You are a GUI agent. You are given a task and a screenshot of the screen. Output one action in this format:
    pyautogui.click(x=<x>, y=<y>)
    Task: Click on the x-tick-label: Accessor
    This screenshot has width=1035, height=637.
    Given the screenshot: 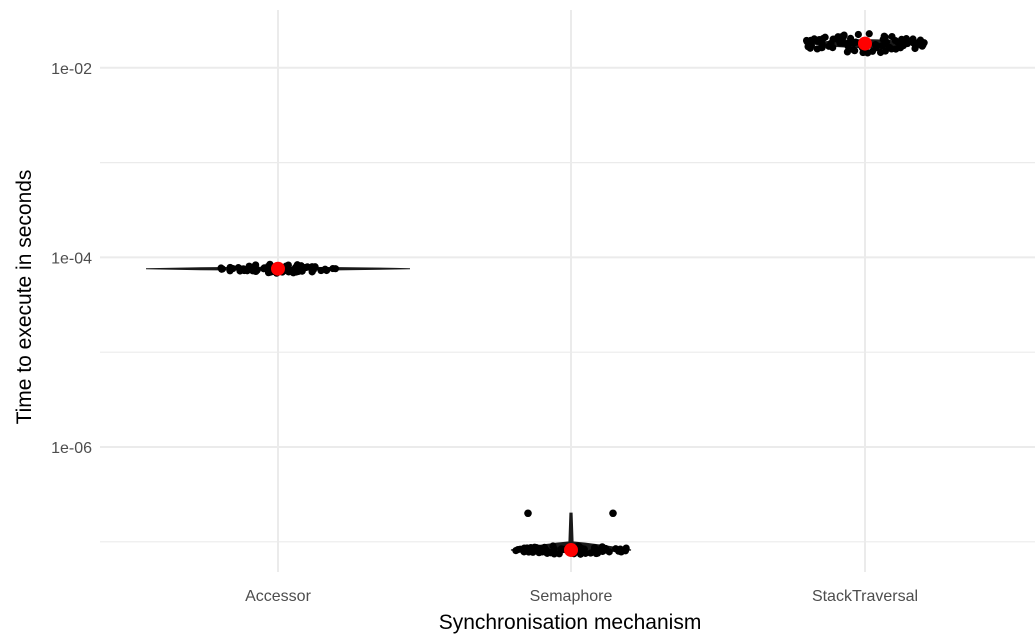 What is the action you would take?
    pyautogui.click(x=278, y=596)
    